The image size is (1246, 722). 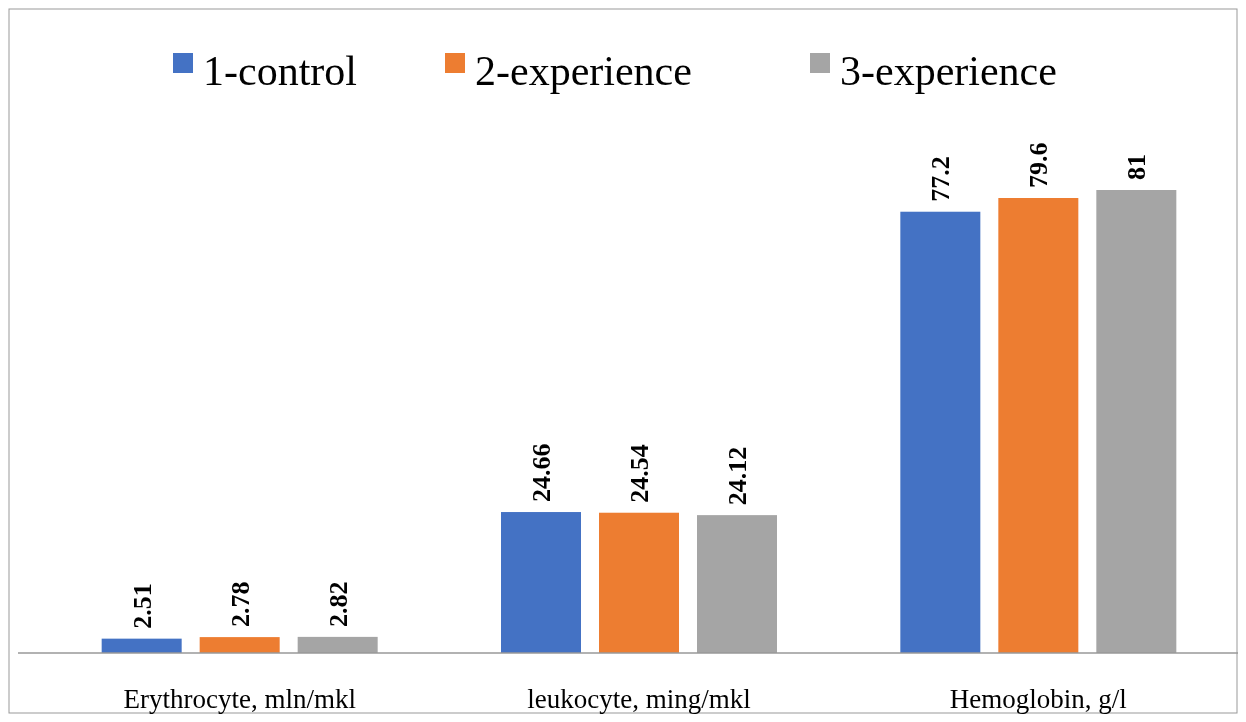 I want to click on legend-label: 3-experience, so click(x=948, y=71).